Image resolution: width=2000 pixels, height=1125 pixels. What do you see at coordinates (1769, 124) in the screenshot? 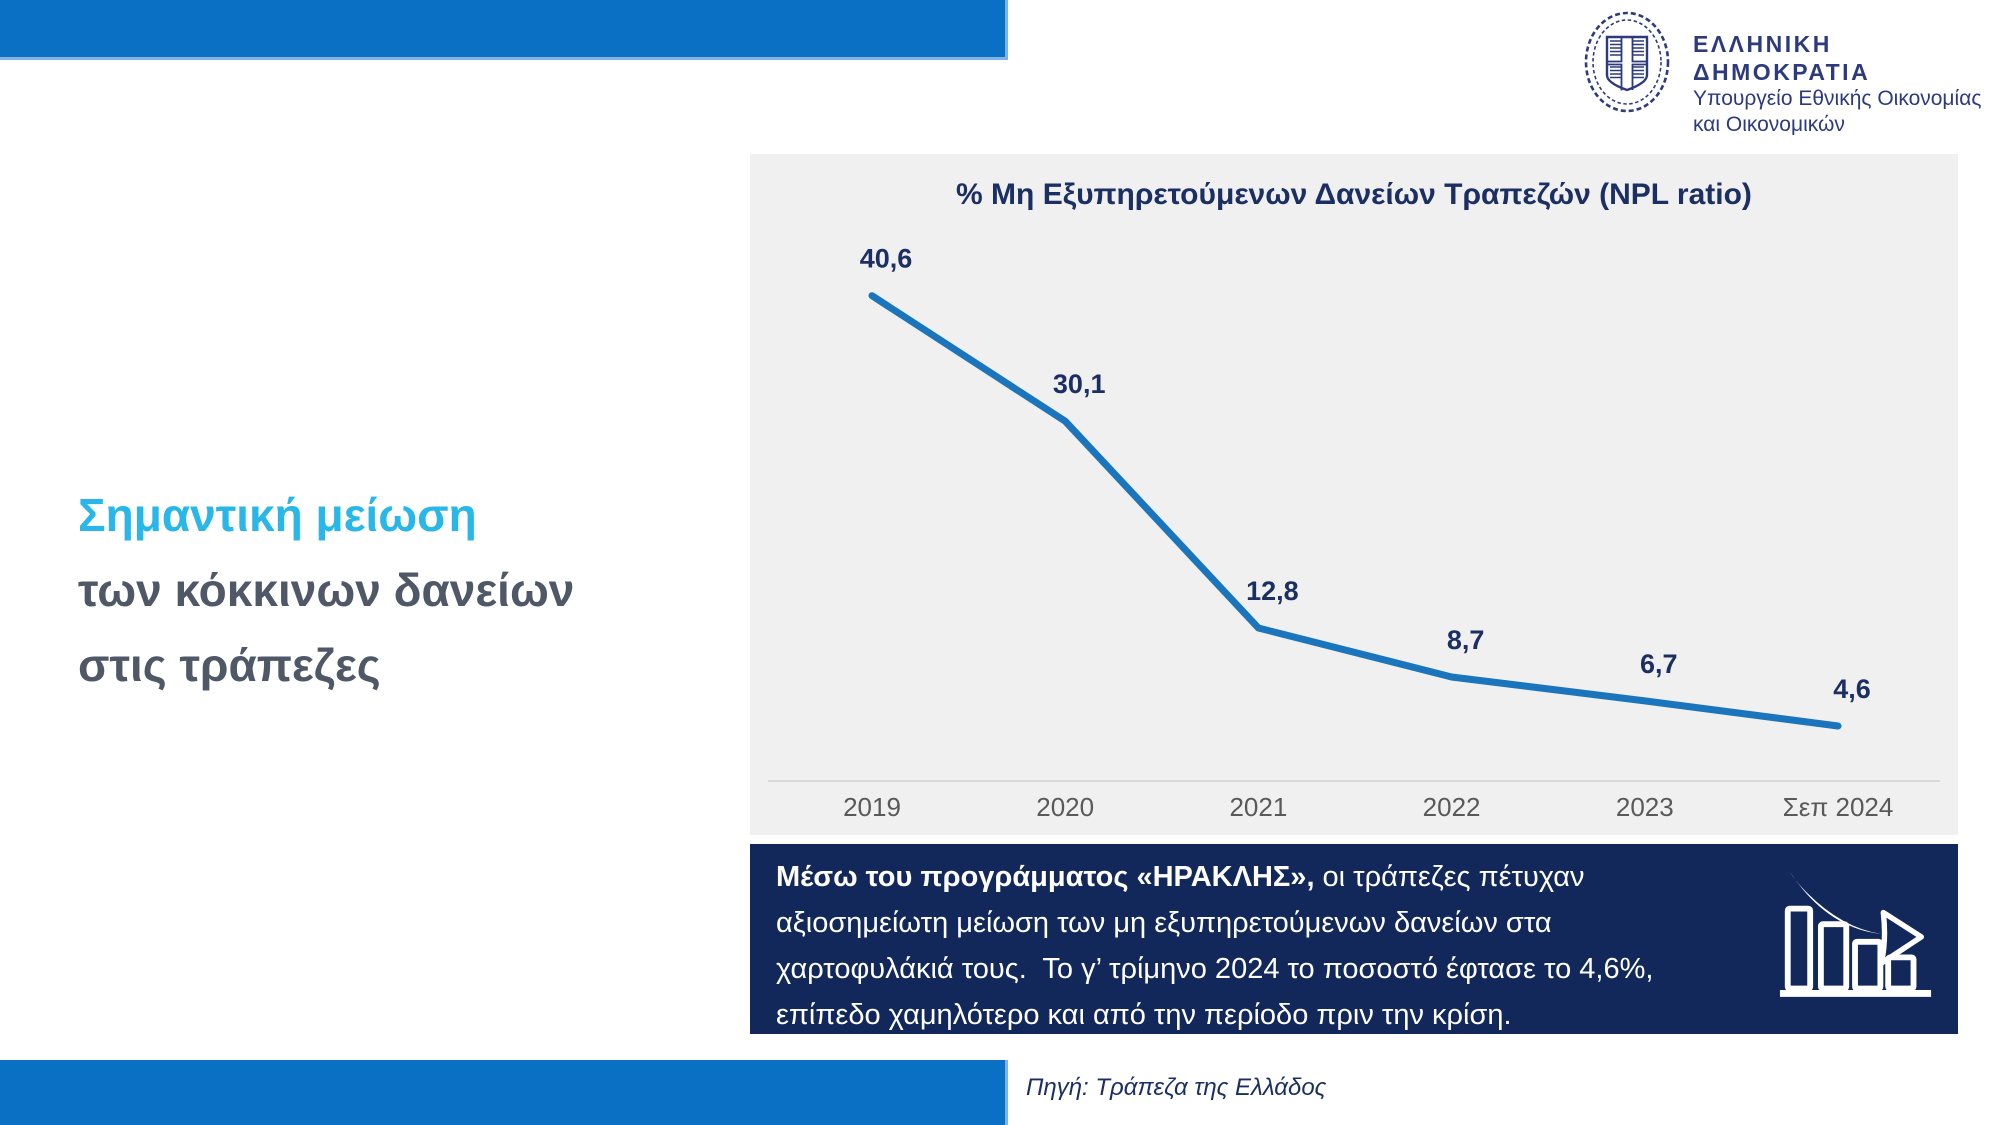
I see `logo-subtitle-line2: και Οικονομικών` at bounding box center [1769, 124].